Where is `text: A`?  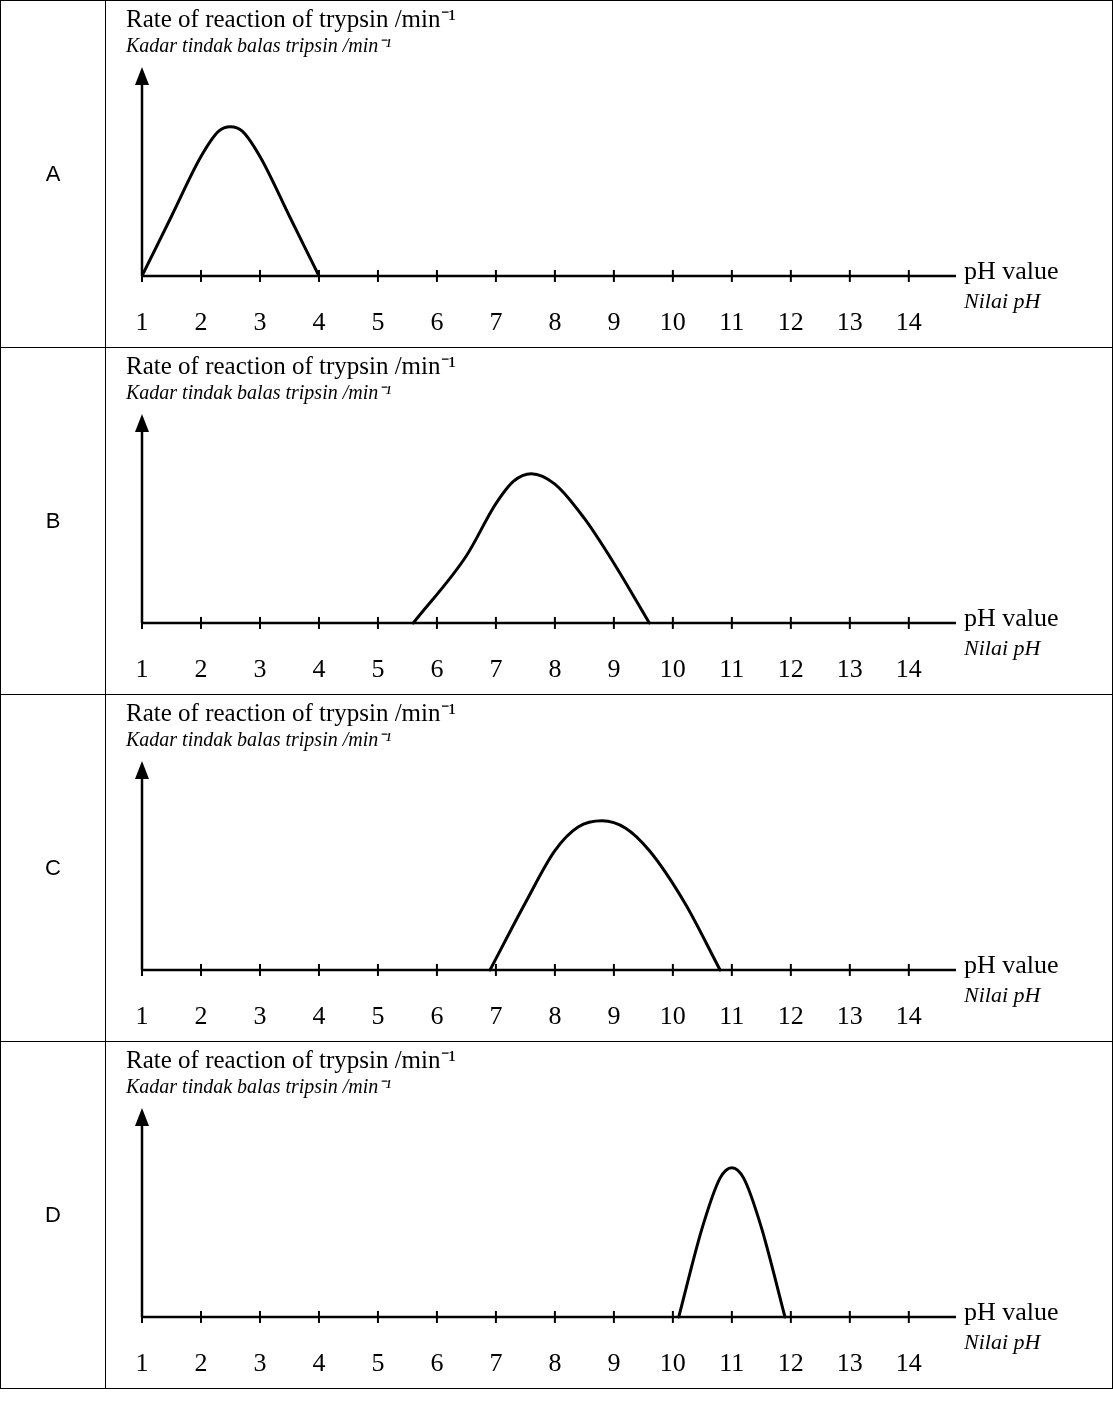 text: A is located at coordinates (53, 174).